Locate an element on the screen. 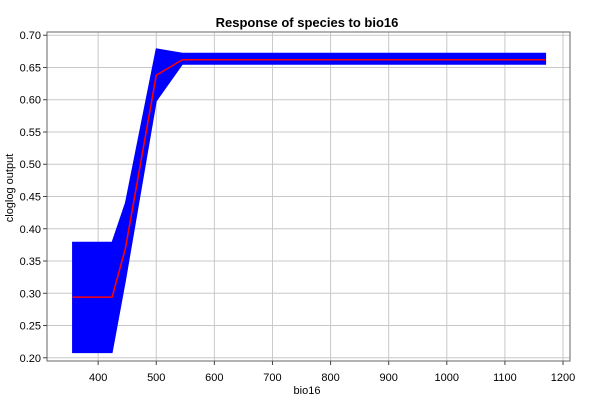 The width and height of the screenshot is (600, 400). y-tick-label: 0.30 is located at coordinates (30, 294).